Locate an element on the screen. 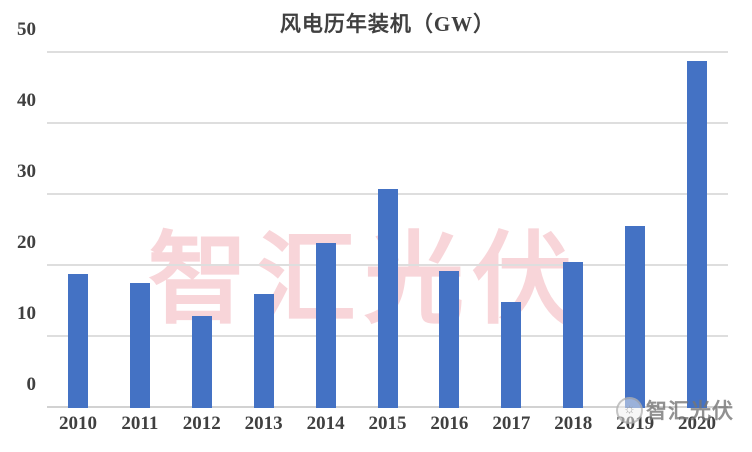  x-tick-label: 2016 is located at coordinates (449, 423).